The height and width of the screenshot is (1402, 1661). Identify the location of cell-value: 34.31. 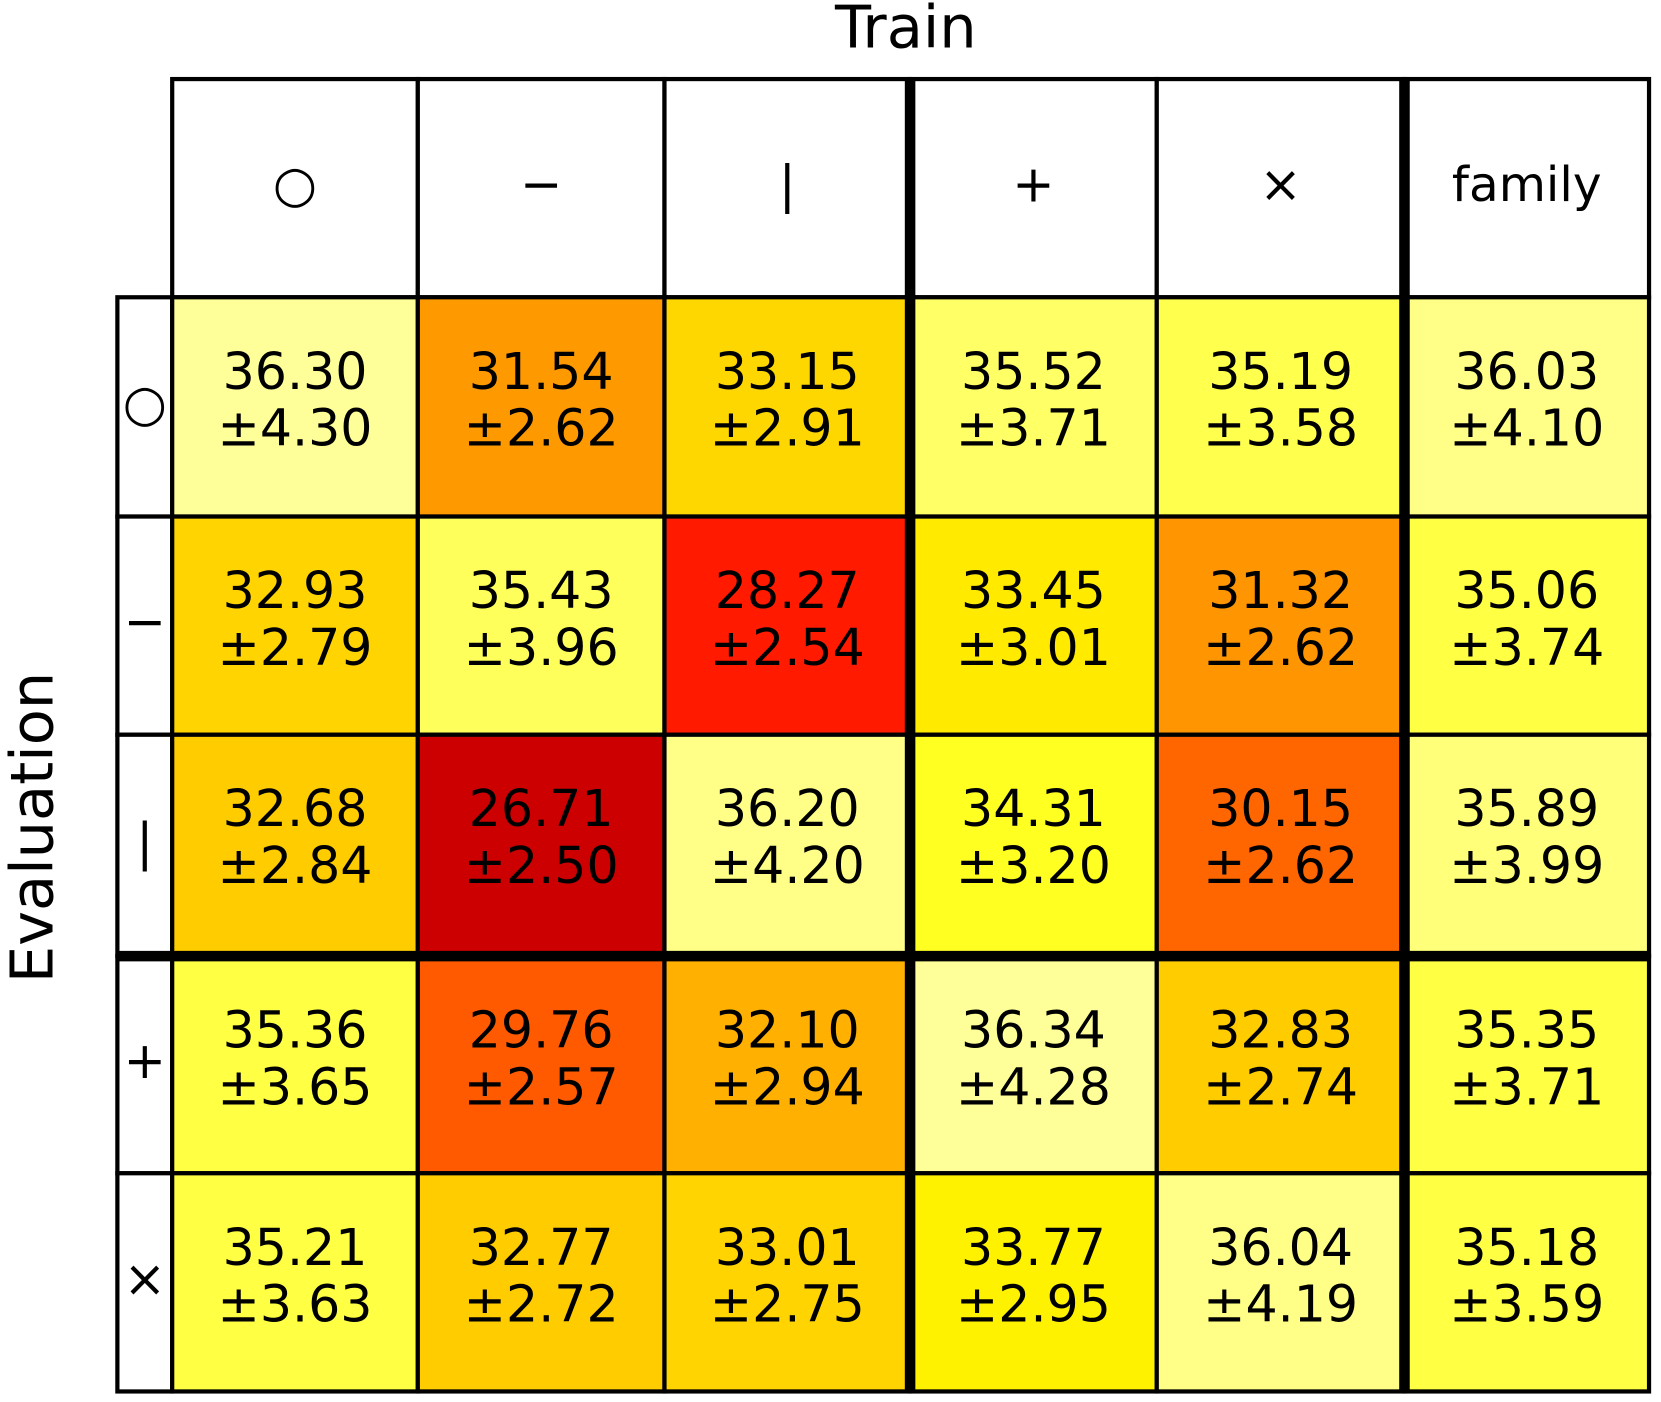
(1033, 808).